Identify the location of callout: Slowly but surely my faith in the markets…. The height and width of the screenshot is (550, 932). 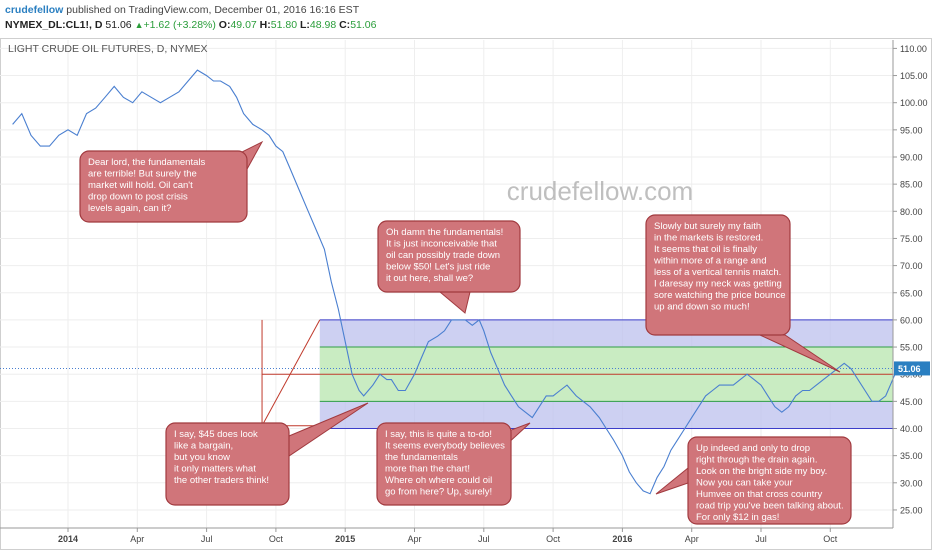
(743, 293).